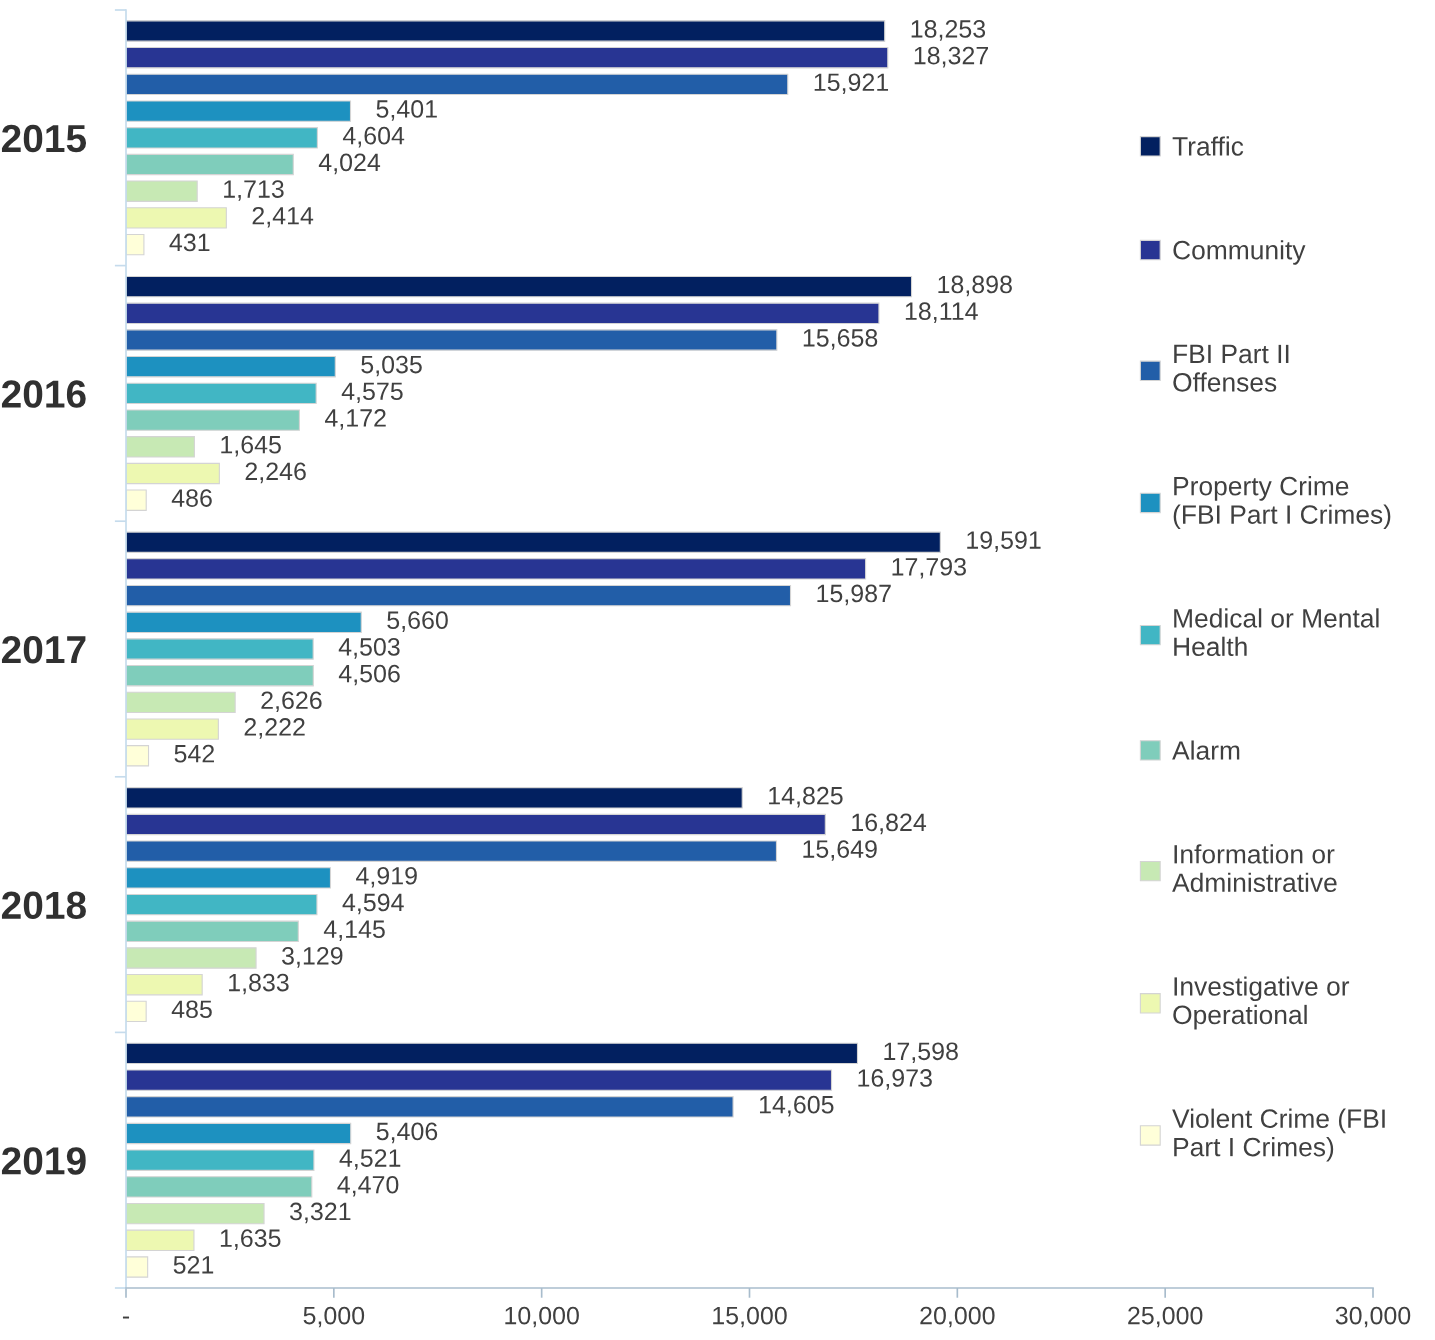 Image resolution: width=1435 pixels, height=1340 pixels. Describe the element at coordinates (251, 446) in the screenshot. I see `data-label: 1,645` at that location.